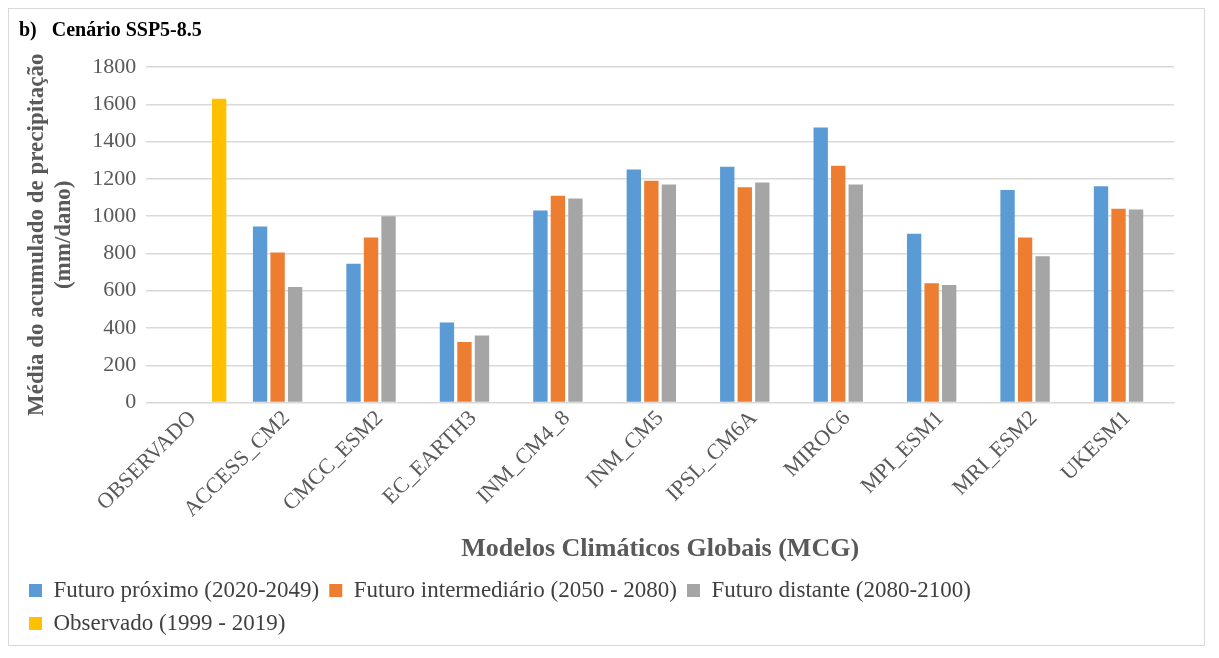 This screenshot has height=658, width=1219. I want to click on chart-title: b) Cenário SSP5-8.5, so click(110, 30).